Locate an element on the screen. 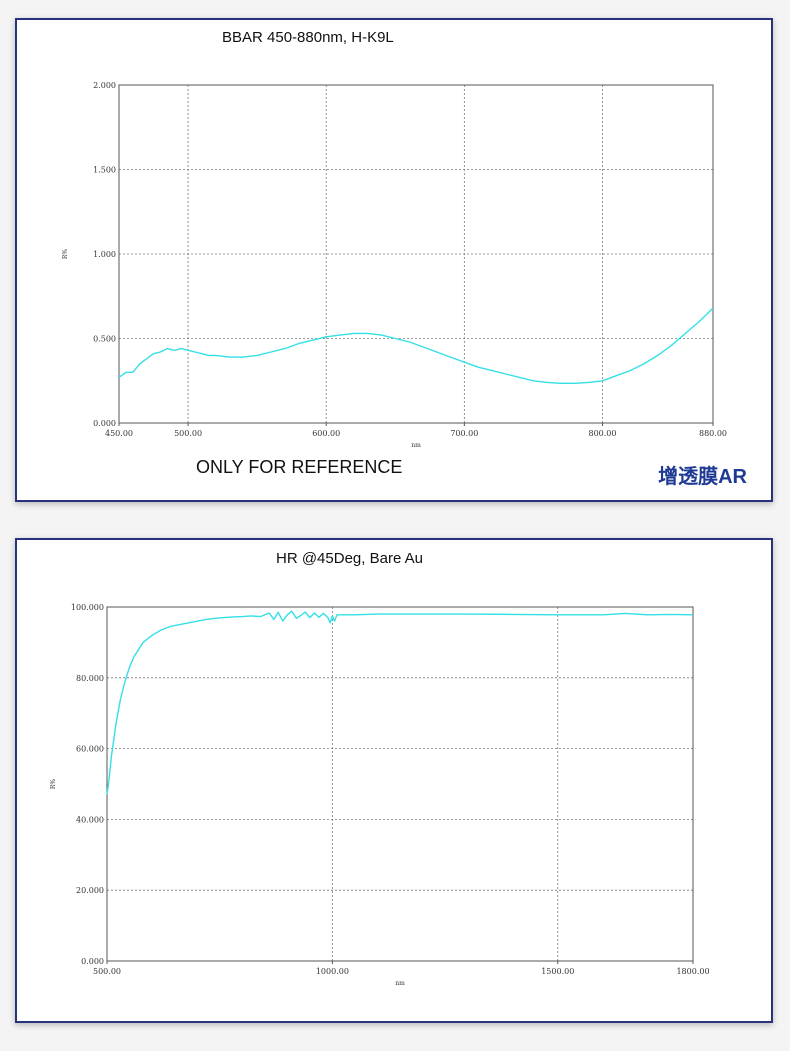 The height and width of the screenshot is (1051, 790). y-tick-label: 40.000 is located at coordinates (90, 819).